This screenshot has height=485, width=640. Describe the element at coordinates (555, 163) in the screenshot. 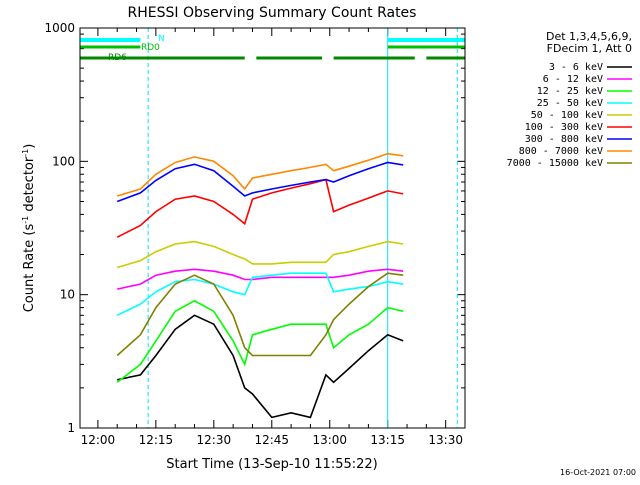

I see `legend-label: 7000 - 15000 keV` at that location.